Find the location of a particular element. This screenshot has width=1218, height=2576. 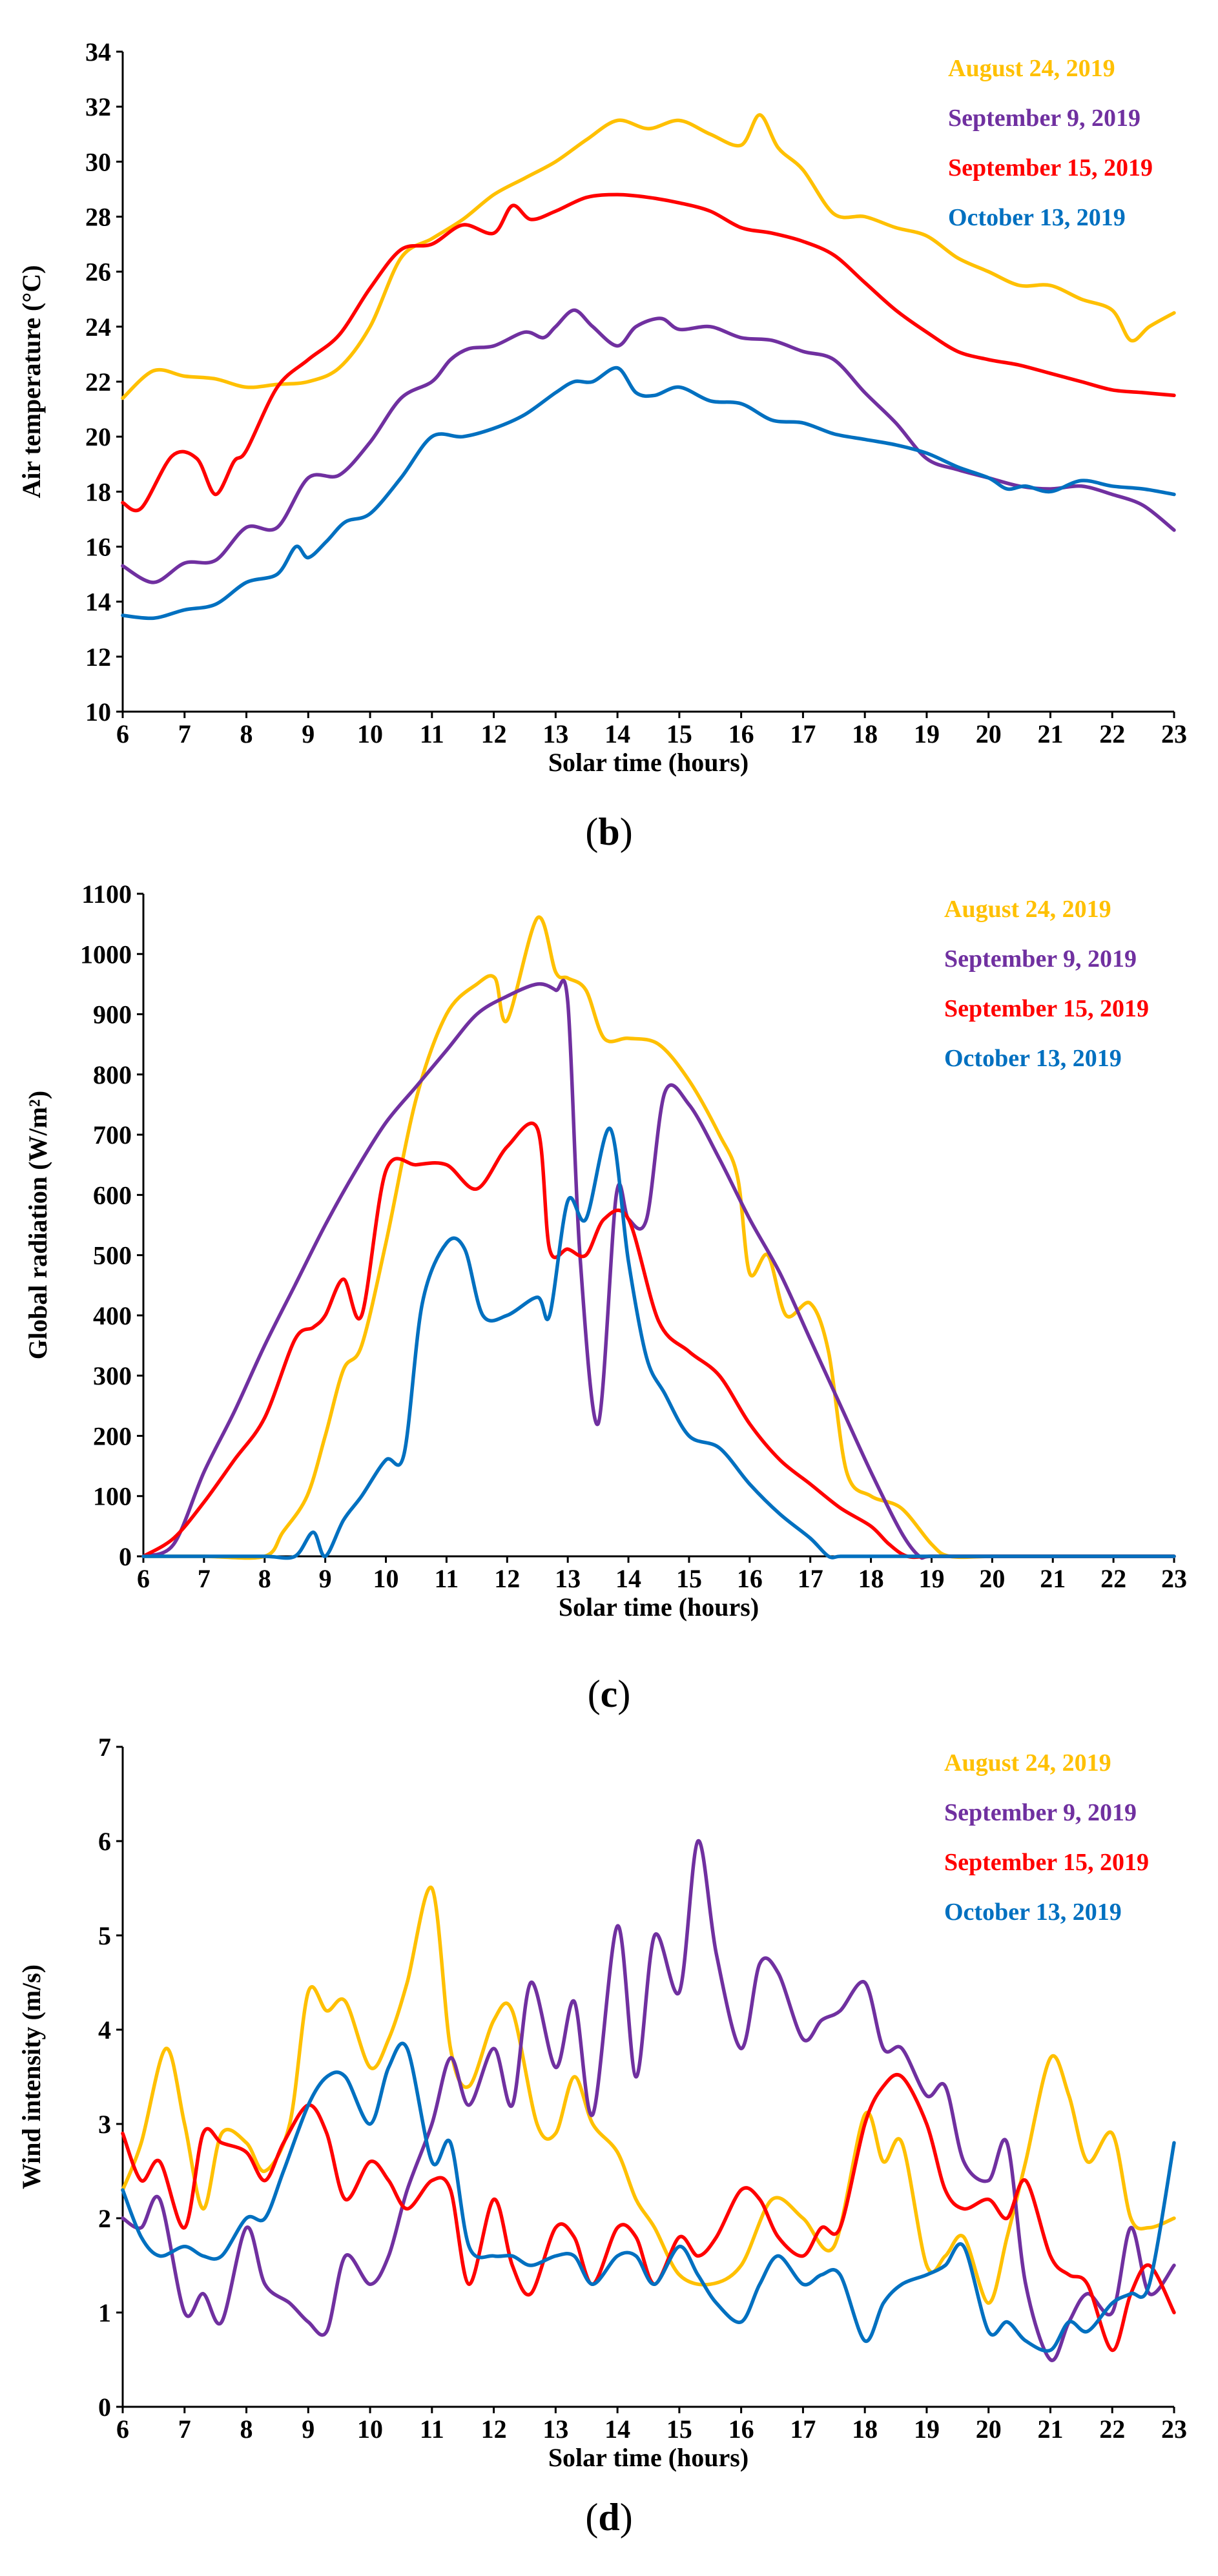

y-tick-label: 28 is located at coordinates (98, 217).